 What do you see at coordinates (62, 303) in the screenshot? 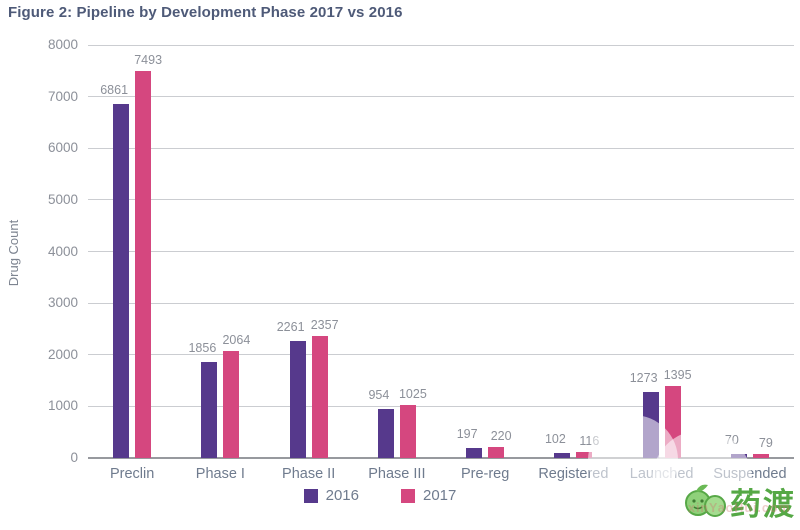
I see `y-tick-label: 3000` at bounding box center [62, 303].